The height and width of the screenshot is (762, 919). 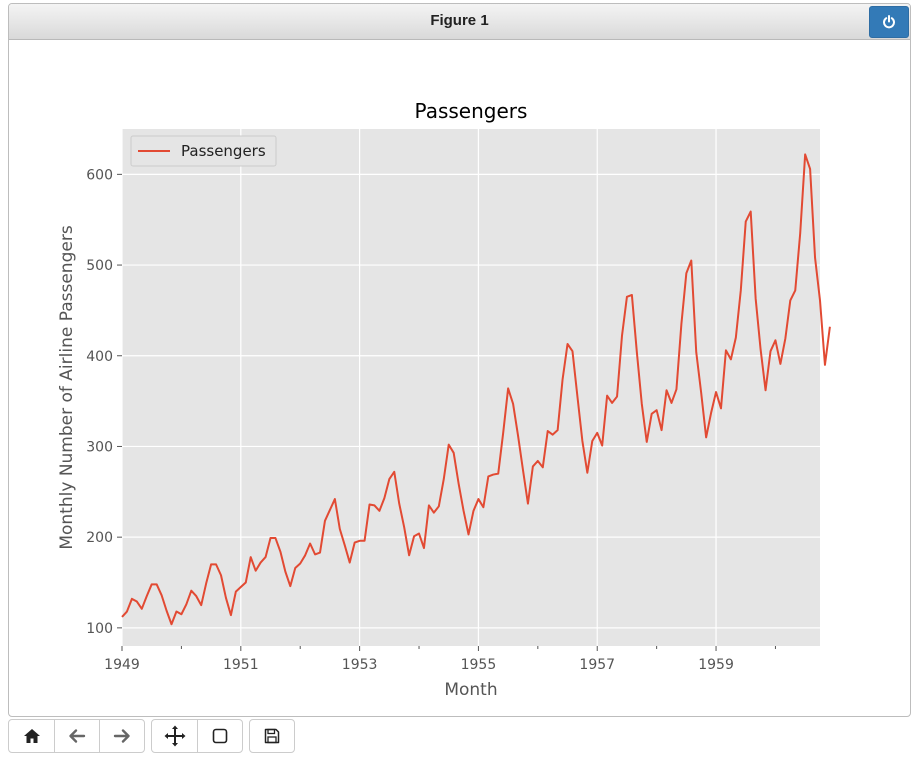 What do you see at coordinates (597, 665) in the screenshot?
I see `x-tick-label: 1957` at bounding box center [597, 665].